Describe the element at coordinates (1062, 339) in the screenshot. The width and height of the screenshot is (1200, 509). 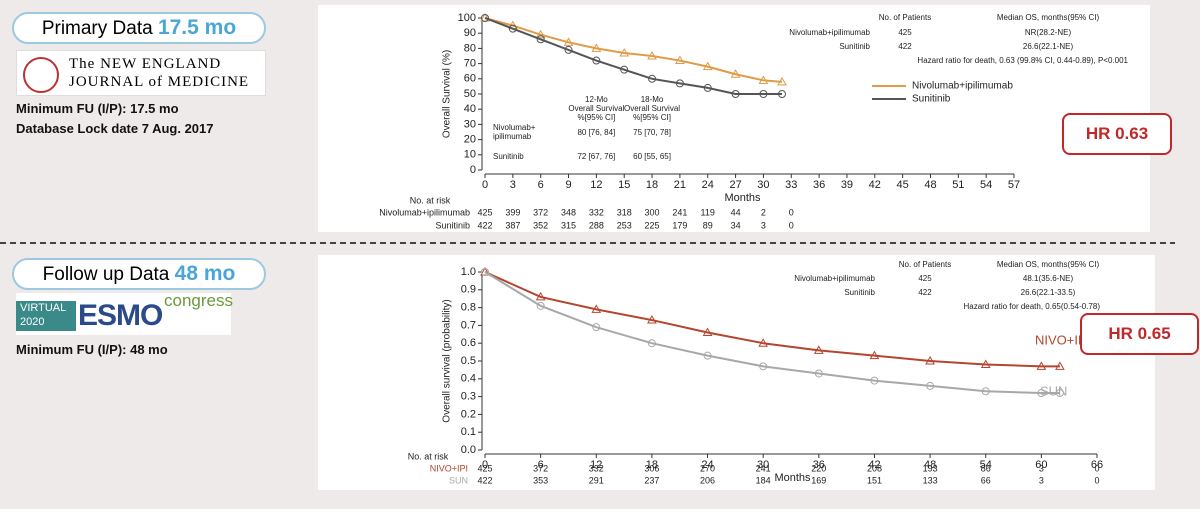
I see `legend-label: NIVO+IPI` at that location.